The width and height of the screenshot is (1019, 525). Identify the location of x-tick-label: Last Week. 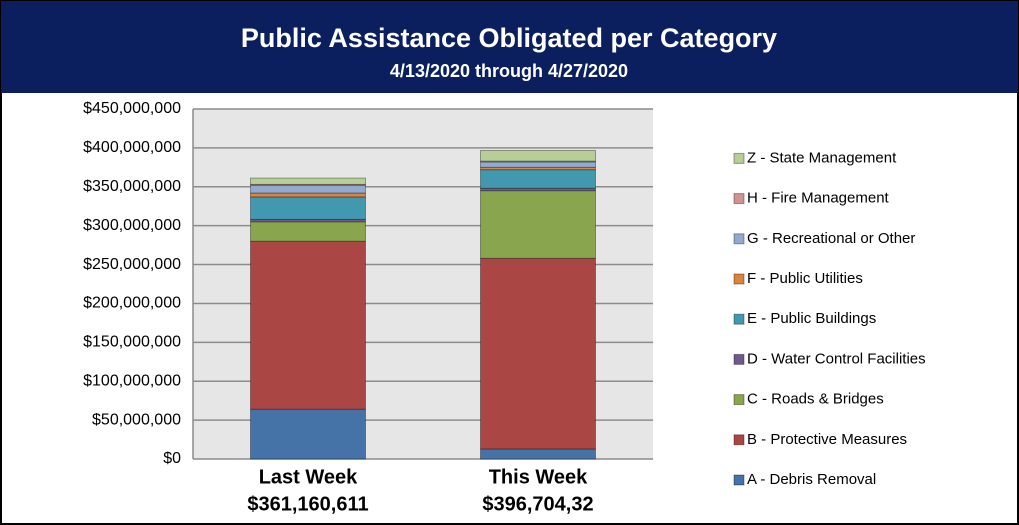
(308, 477).